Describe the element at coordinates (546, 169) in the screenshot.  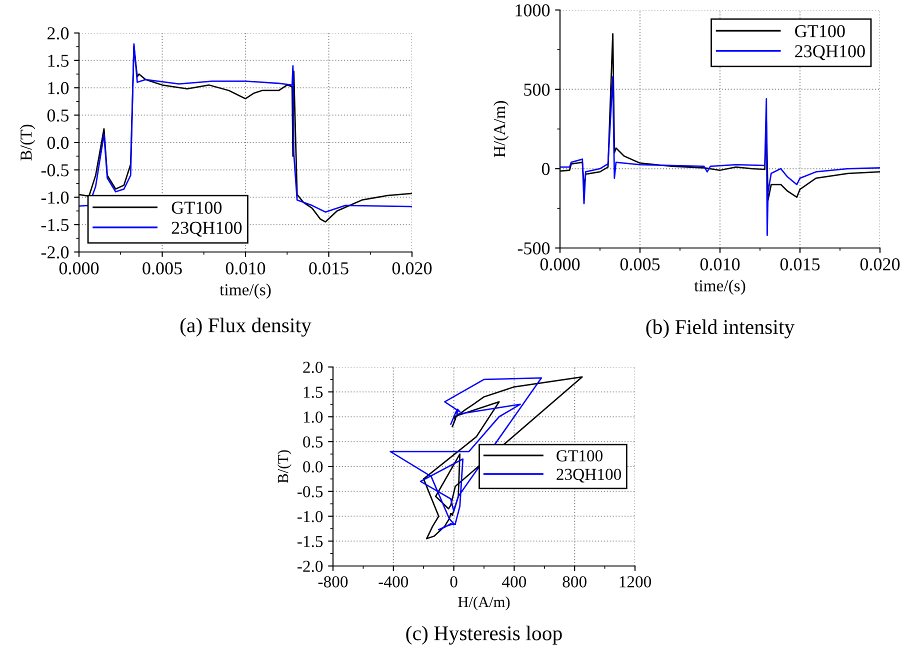
I see `y-tick-label: 0` at that location.